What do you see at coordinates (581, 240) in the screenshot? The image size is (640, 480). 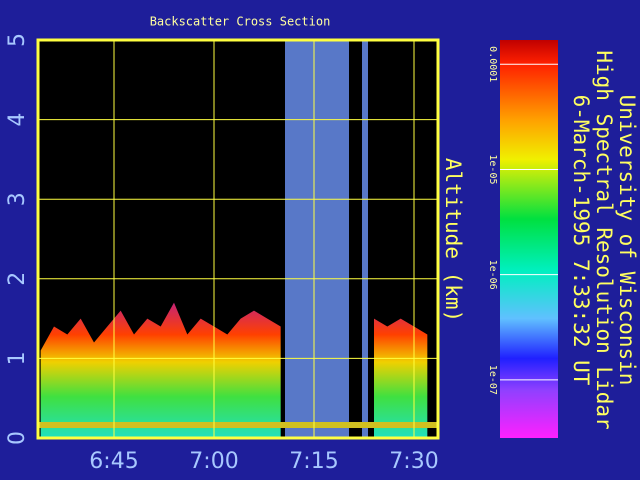 I see `info-line: 6-March-1995 7:33:32 UT` at bounding box center [581, 240].